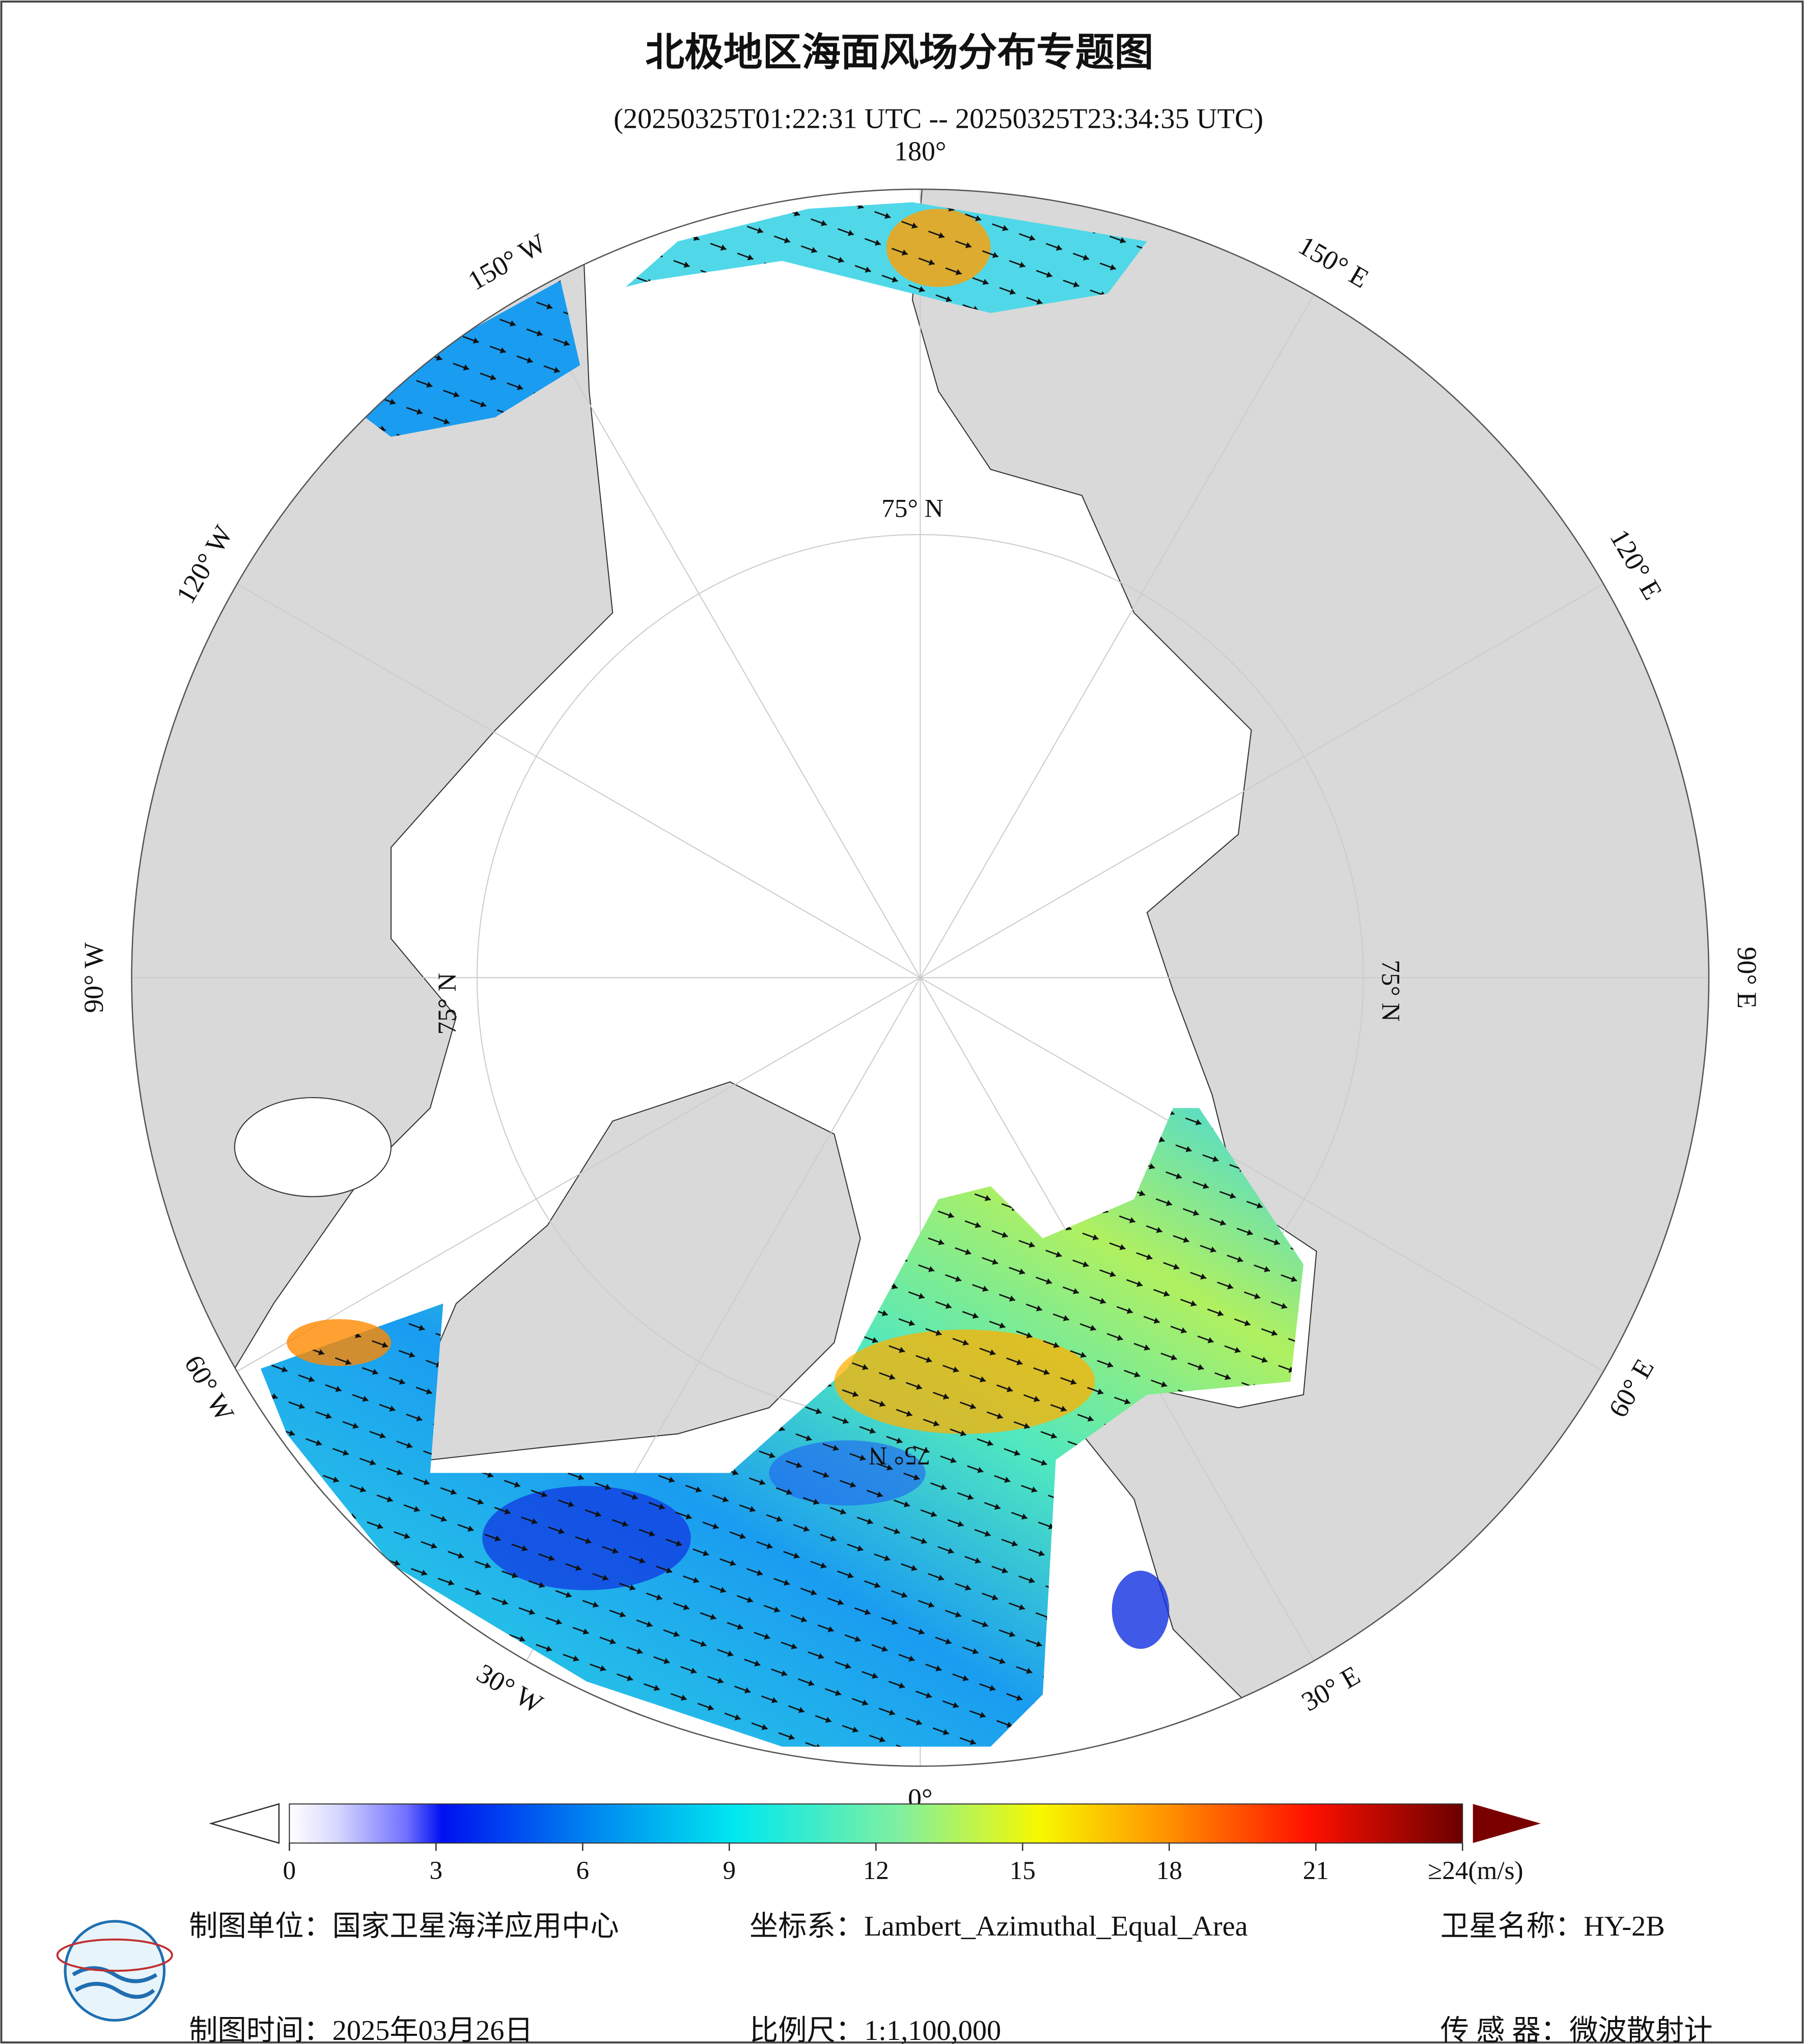 The height and width of the screenshot is (2044, 1804). I want to click on longitude-label: 180°, so click(920, 151).